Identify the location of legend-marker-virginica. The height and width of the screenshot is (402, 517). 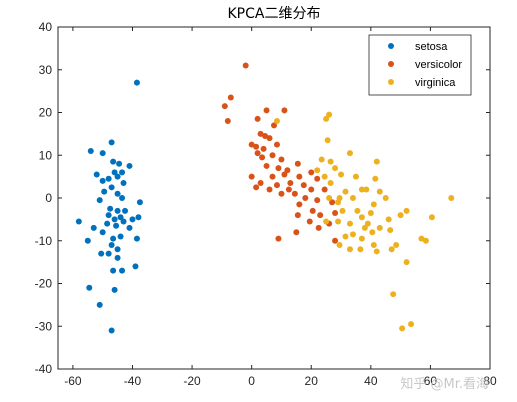
(391, 82).